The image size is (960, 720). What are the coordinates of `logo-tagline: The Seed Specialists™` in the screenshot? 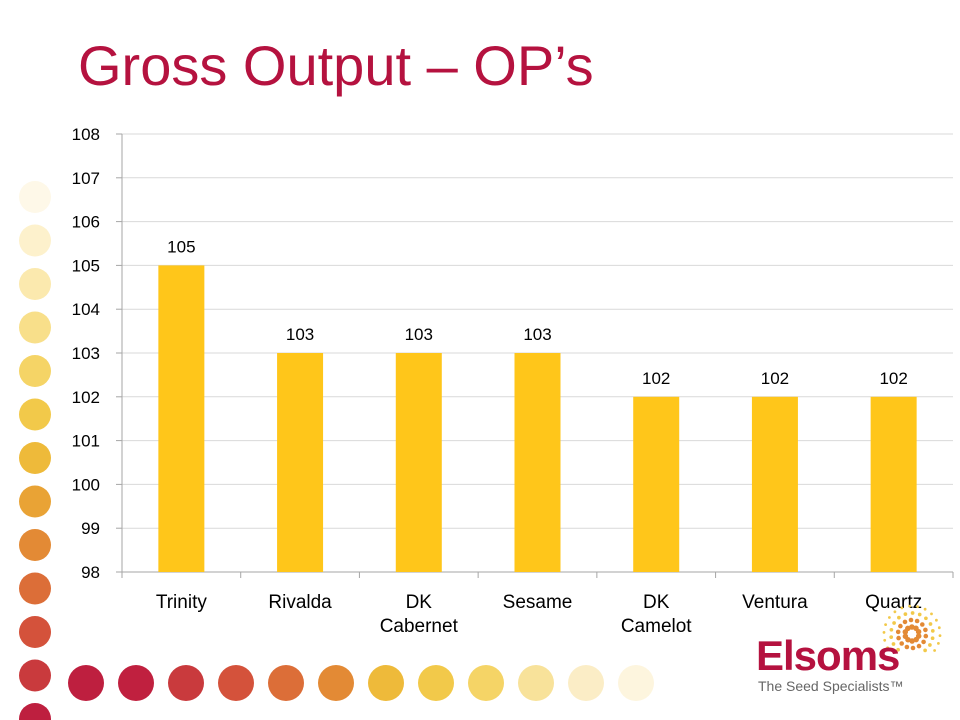 It's located at (831, 686).